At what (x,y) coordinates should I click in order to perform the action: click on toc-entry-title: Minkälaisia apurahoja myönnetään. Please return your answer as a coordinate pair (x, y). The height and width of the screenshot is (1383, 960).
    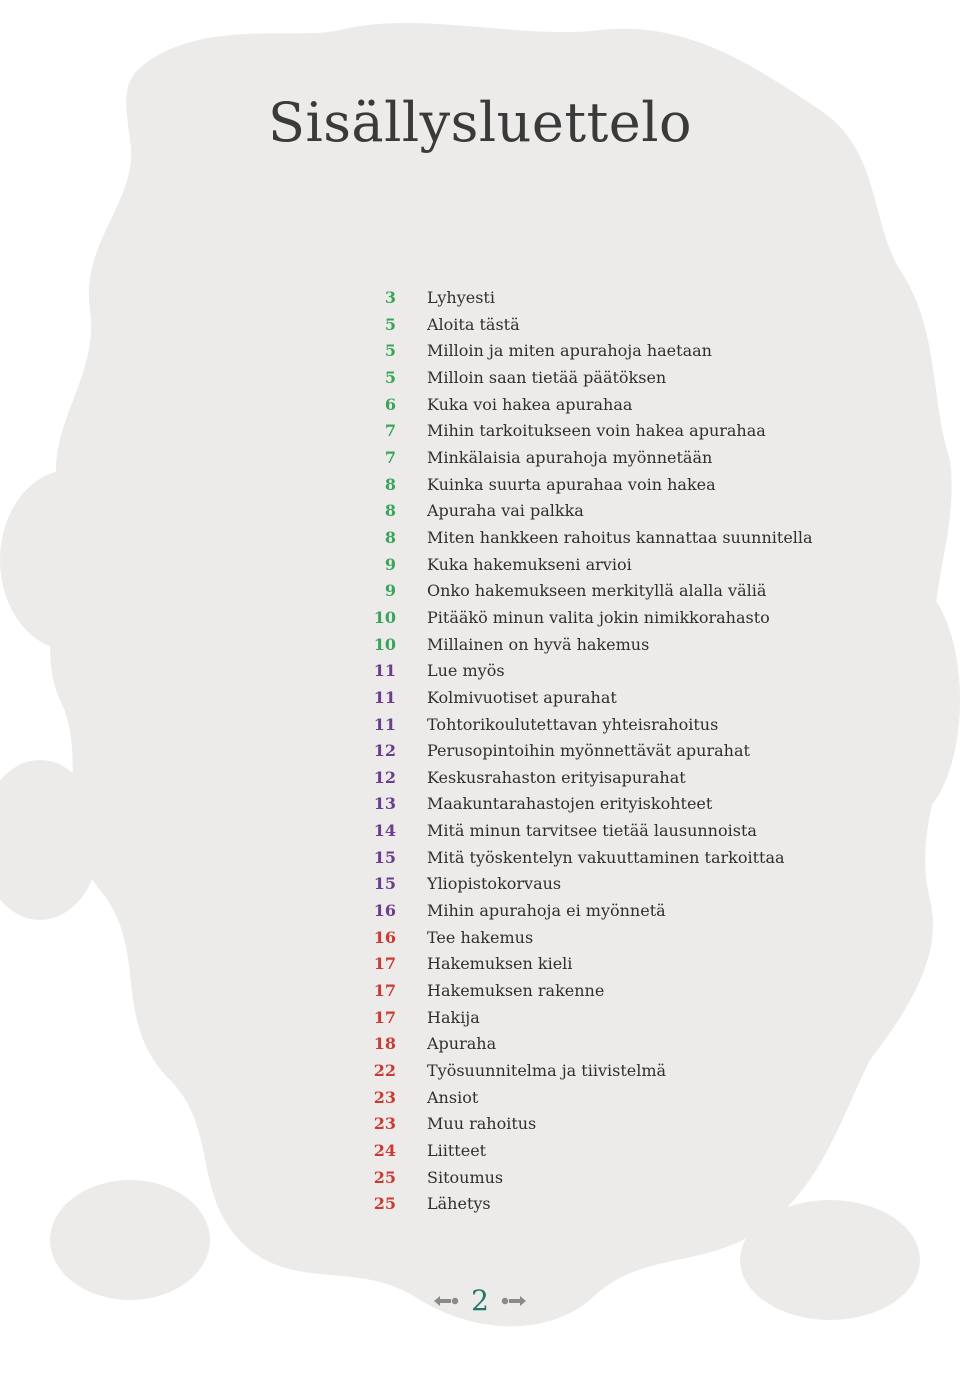
    Looking at the image, I should click on (570, 457).